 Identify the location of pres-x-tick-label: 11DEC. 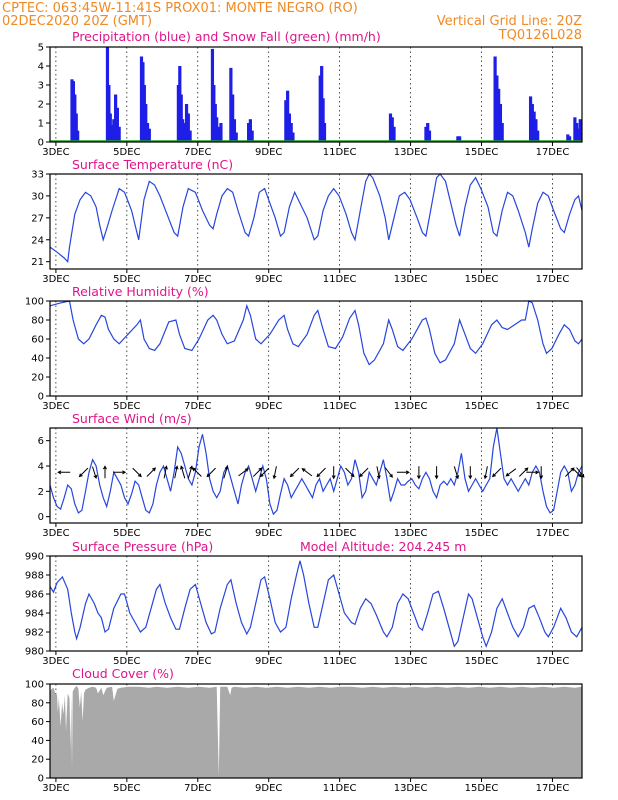
(340, 661).